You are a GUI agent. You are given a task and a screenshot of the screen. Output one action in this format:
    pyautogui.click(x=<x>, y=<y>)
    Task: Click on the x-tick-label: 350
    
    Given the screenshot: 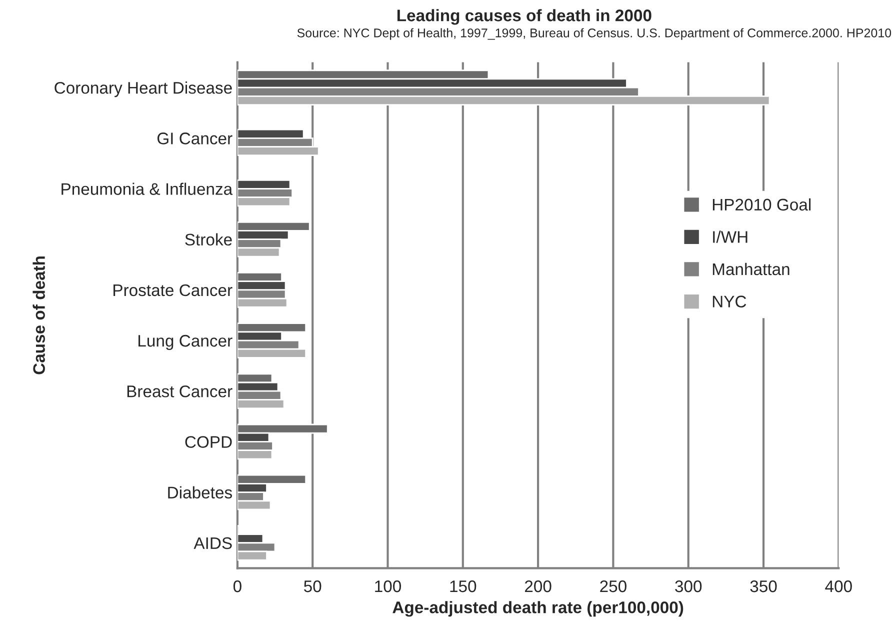 What is the action you would take?
    pyautogui.click(x=763, y=586)
    